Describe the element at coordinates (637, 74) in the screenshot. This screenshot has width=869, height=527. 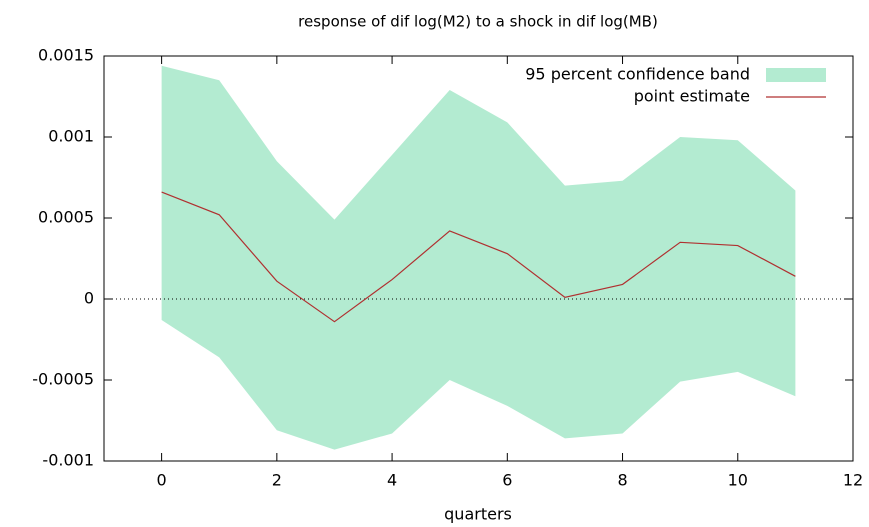
I see `legend-label: 95 percent confidence band` at that location.